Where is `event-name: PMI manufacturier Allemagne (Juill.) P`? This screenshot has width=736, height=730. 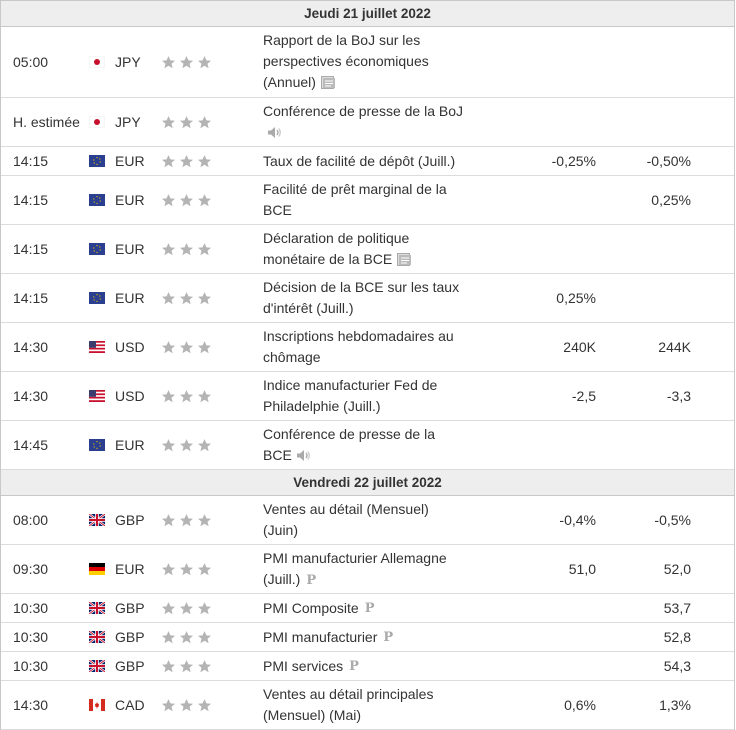
event-name: PMI manufacturier Allemagne (Juill.) P is located at coordinates (368, 569).